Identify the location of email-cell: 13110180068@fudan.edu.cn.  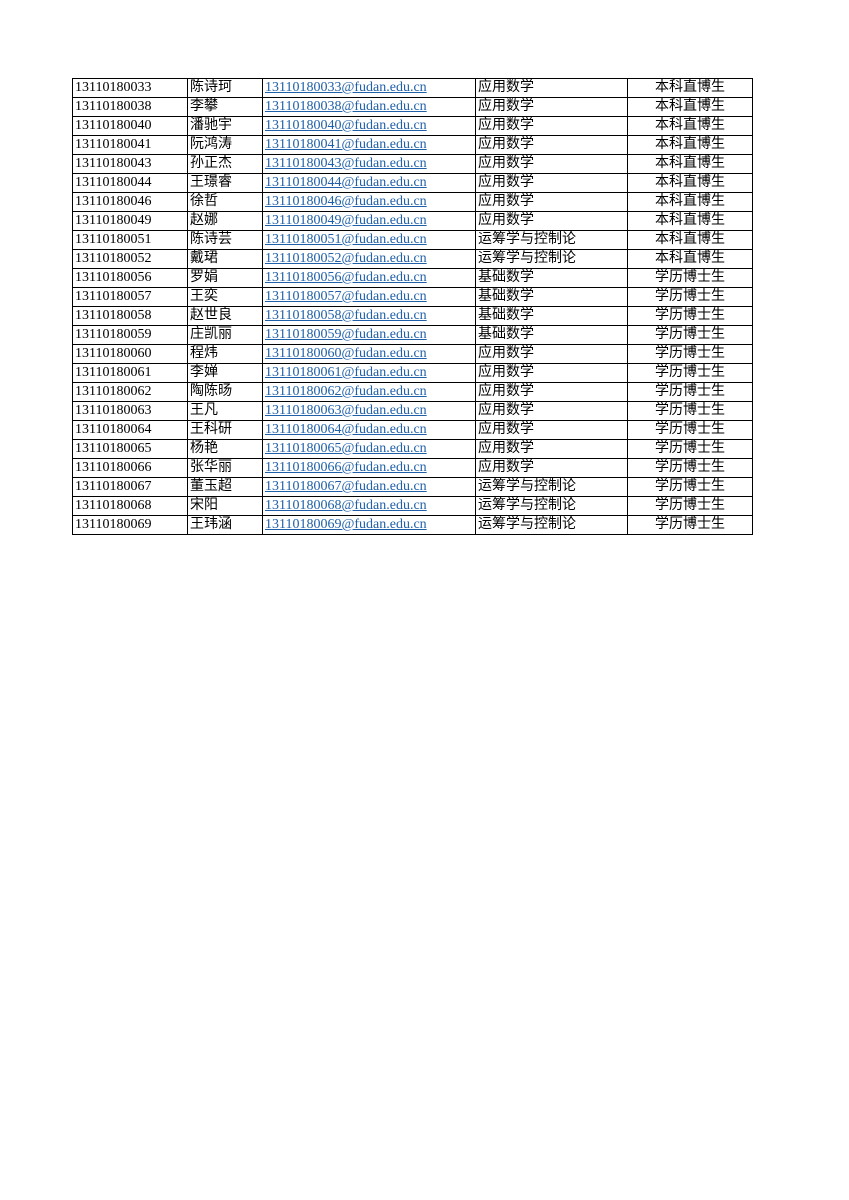
(369, 506).